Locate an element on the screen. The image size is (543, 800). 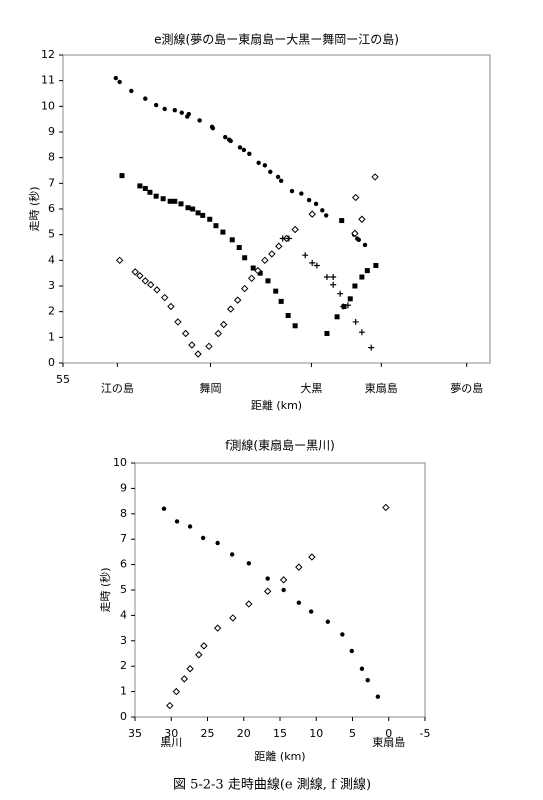
figure-caption: 図 5-2-3 走時曲線(e 測線, f 測線) is located at coordinates (272, 785).